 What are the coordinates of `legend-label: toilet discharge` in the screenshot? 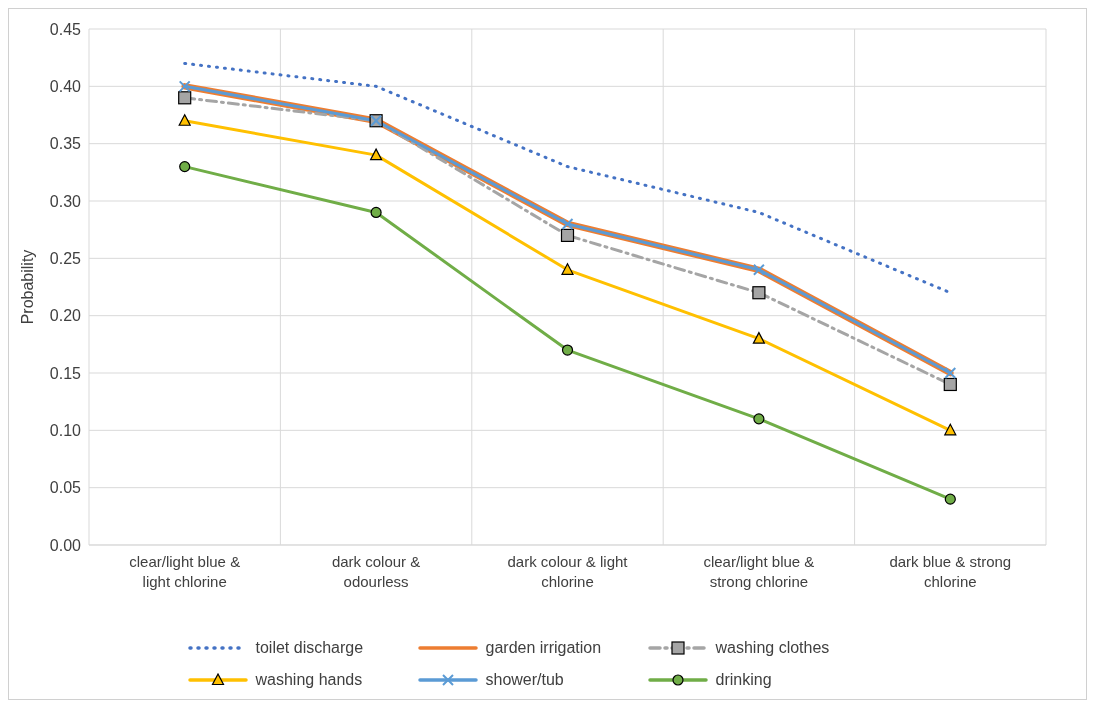 It's located at (309, 648).